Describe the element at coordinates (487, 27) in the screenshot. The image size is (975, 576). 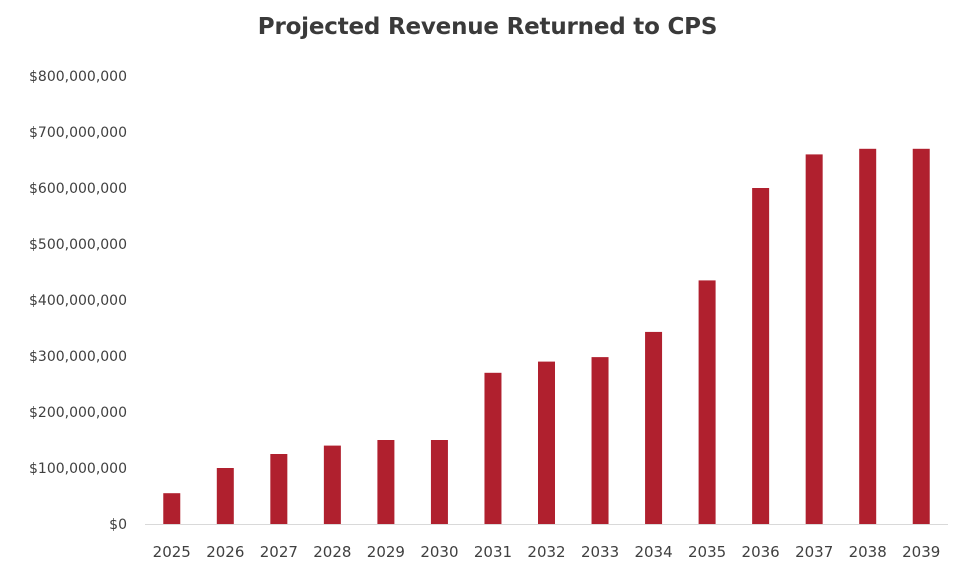
I see `chart-title: Projected Revenue Returned to CPS` at that location.